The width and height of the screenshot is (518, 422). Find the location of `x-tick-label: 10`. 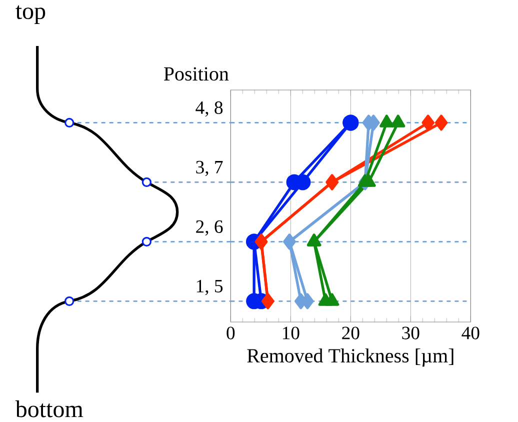

x-tick-label: 10 is located at coordinates (291, 333).